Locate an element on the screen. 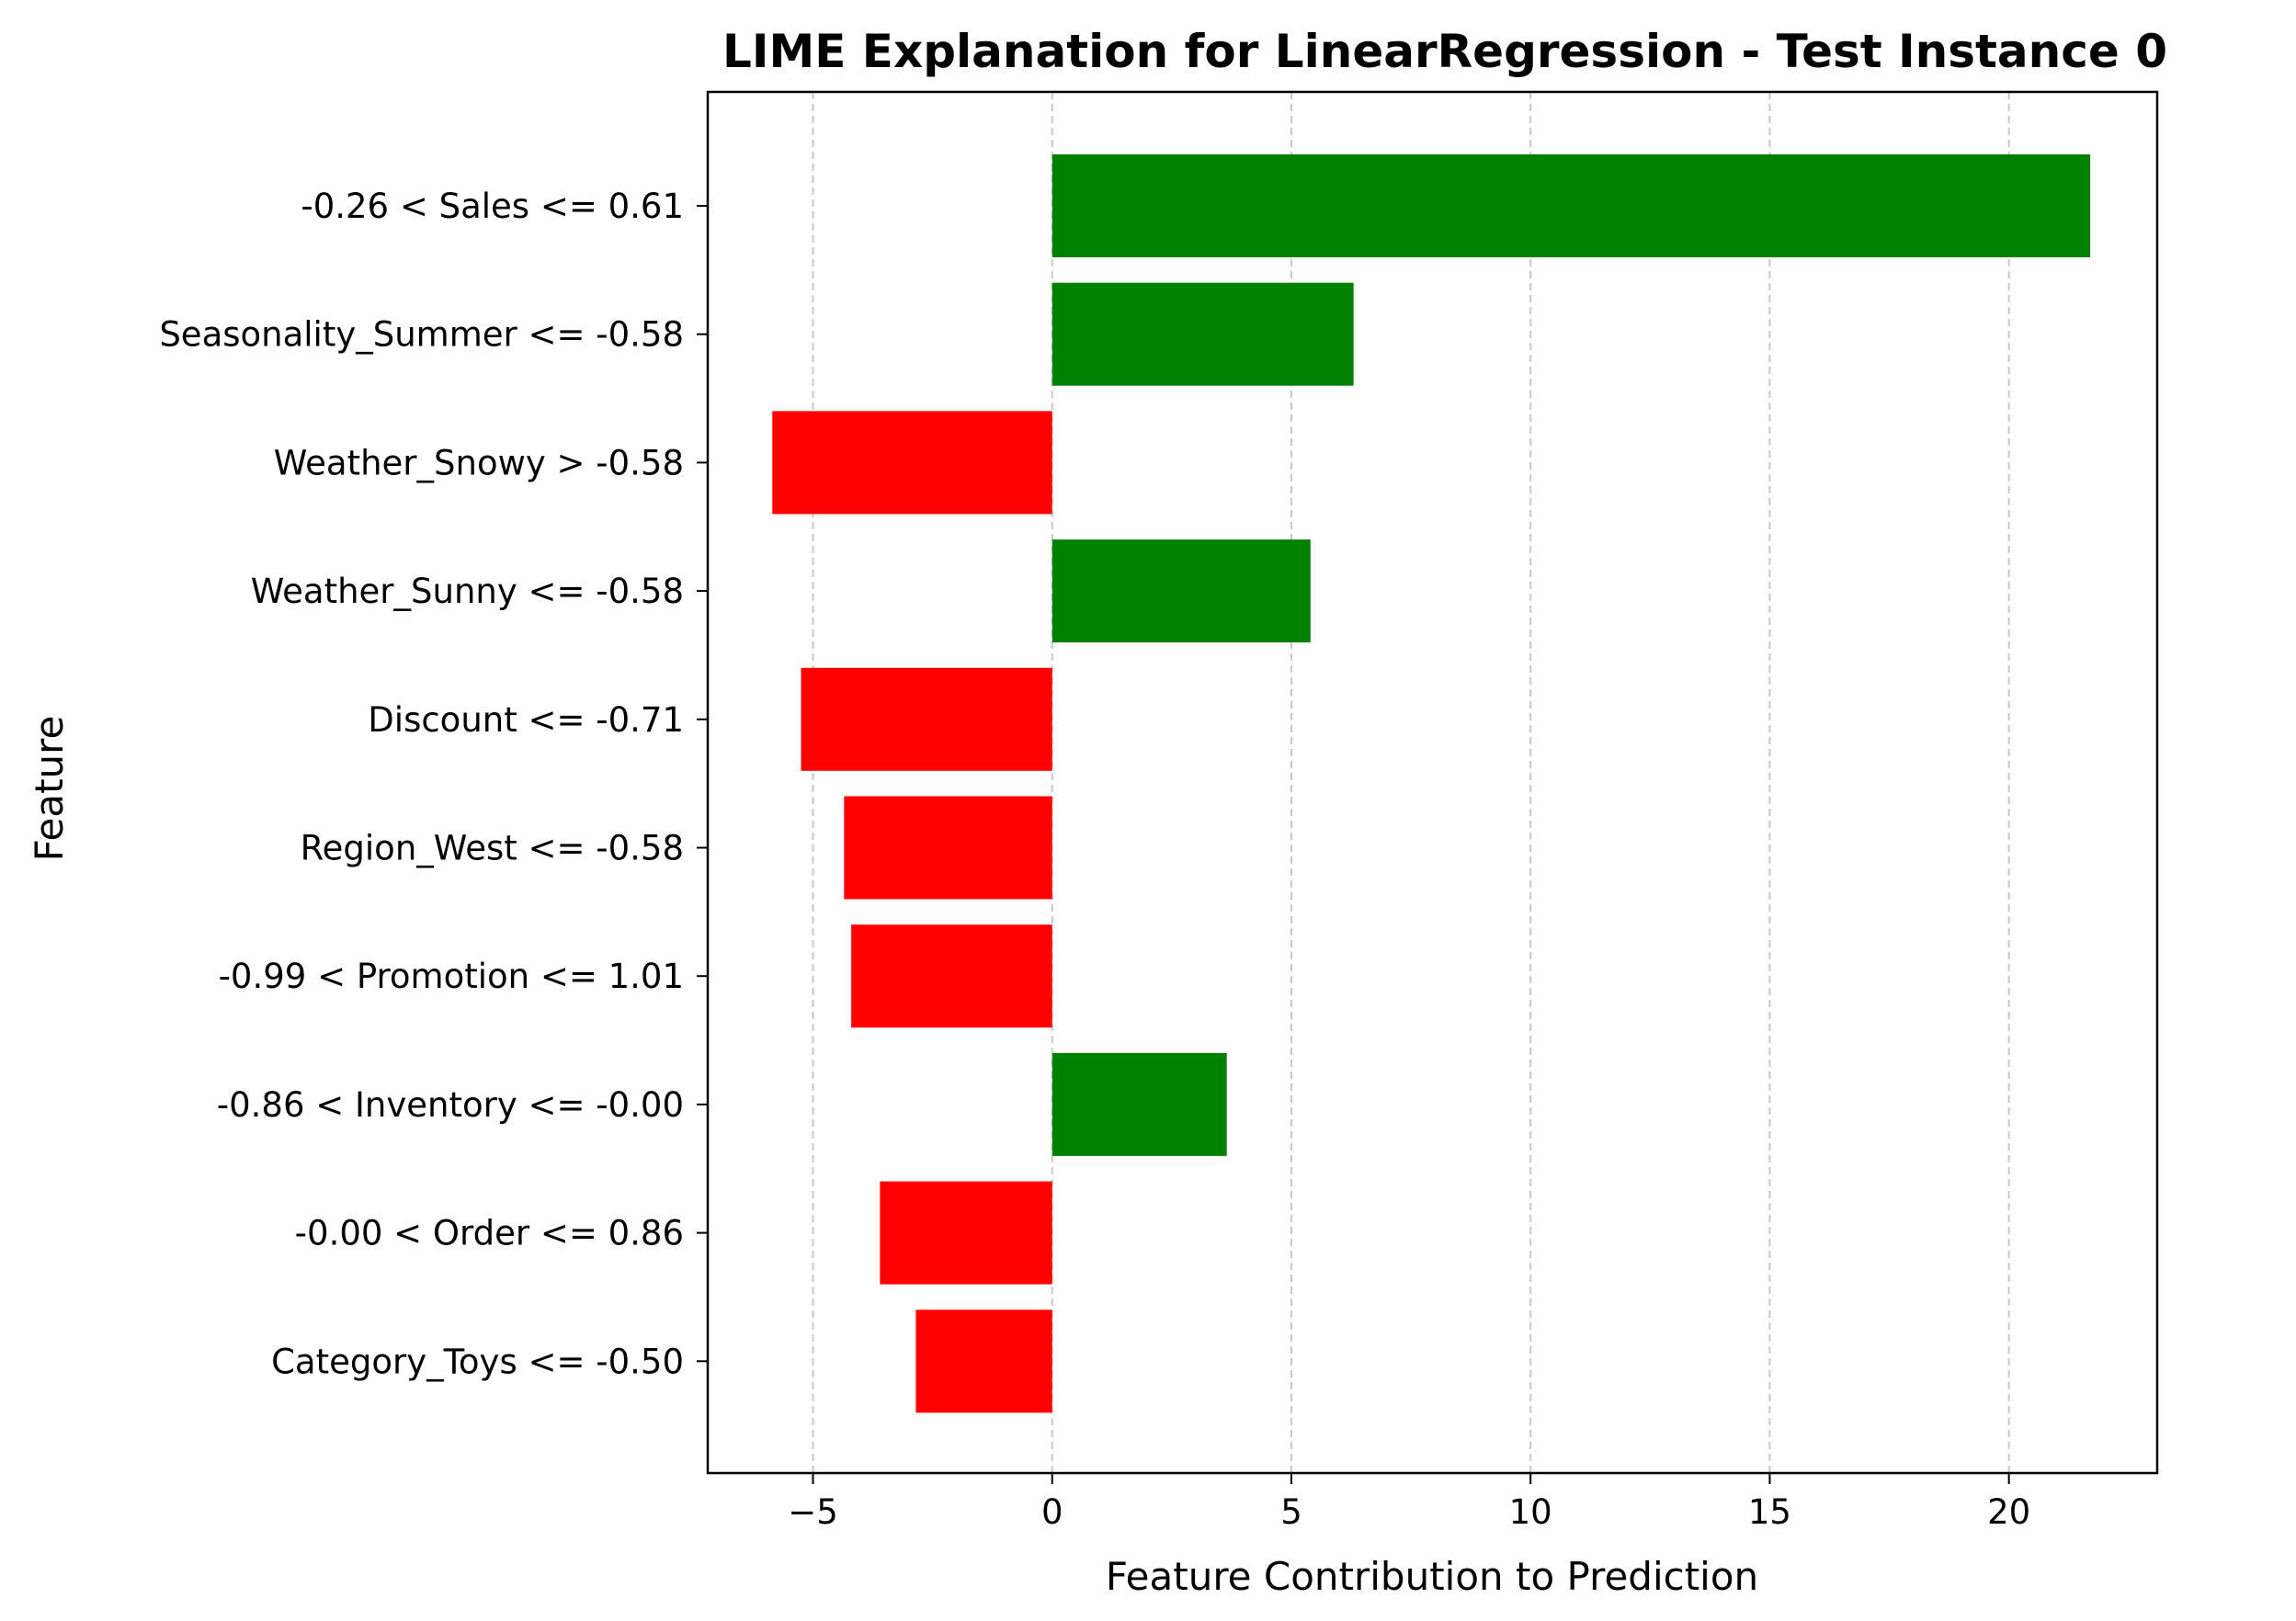 The height and width of the screenshot is (1621, 2296). x-tick-label: 0 is located at coordinates (1052, 1512).